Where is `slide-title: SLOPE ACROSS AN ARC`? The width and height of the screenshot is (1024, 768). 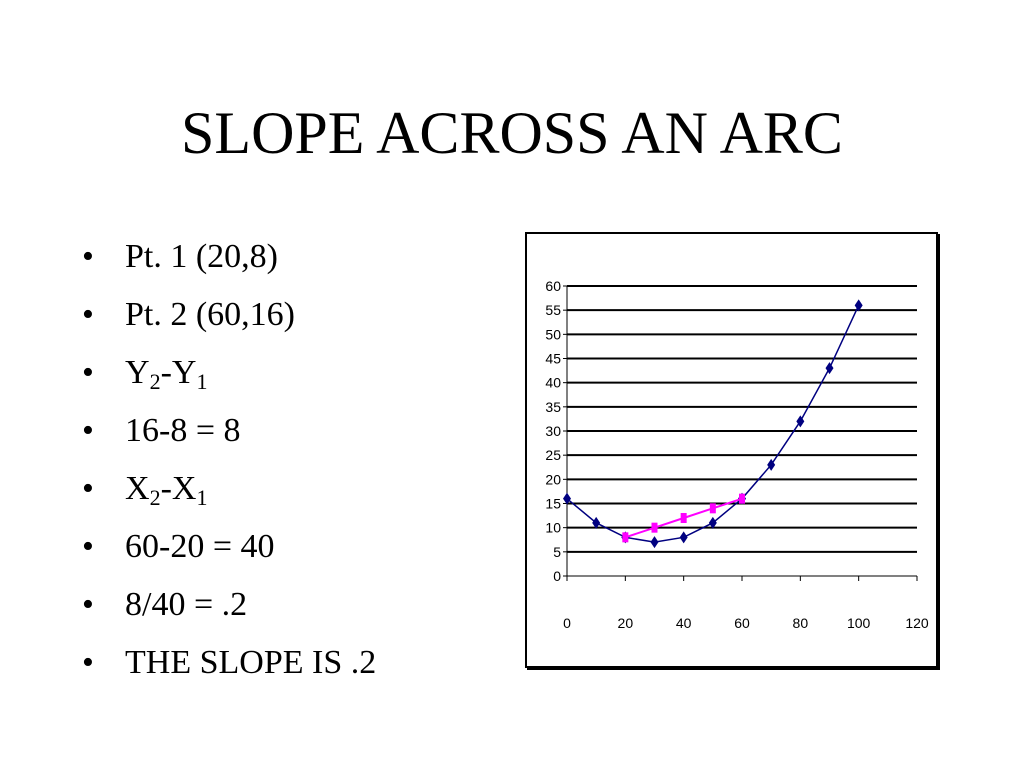
slide-title: SLOPE ACROSS AN ARC is located at coordinates (512, 133).